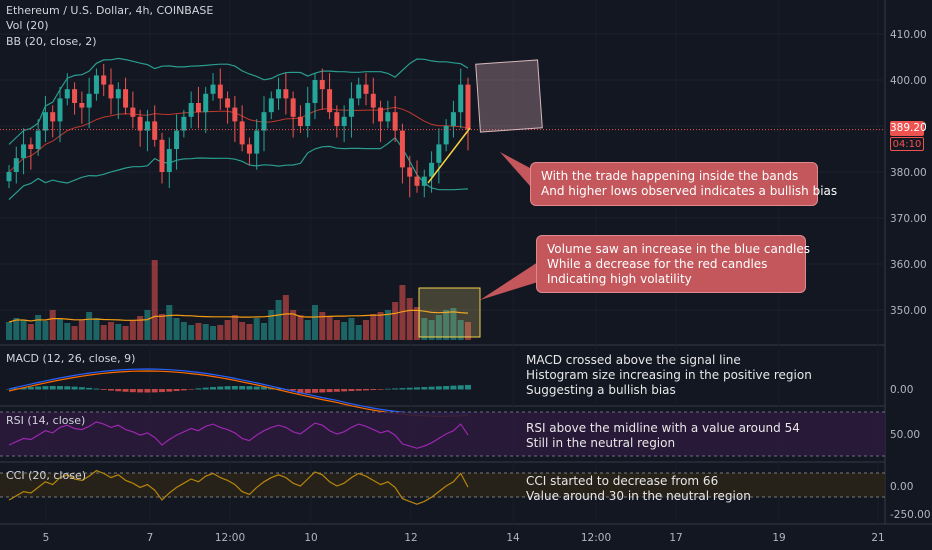  I want to click on cci-indicator-label: CCI (20, close), so click(46, 475).